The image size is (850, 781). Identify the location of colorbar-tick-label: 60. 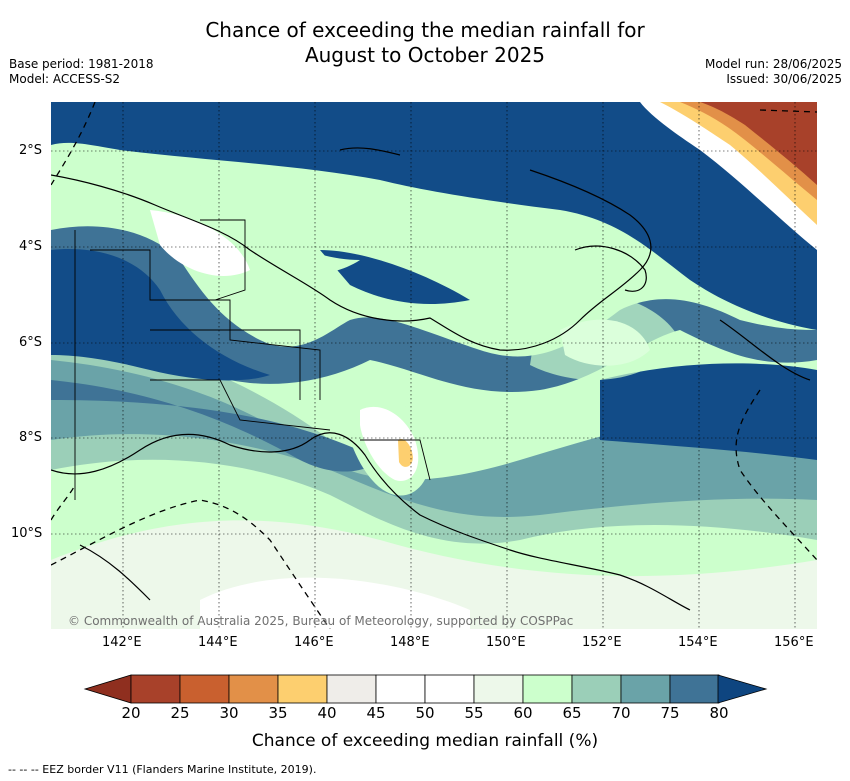
(523, 713).